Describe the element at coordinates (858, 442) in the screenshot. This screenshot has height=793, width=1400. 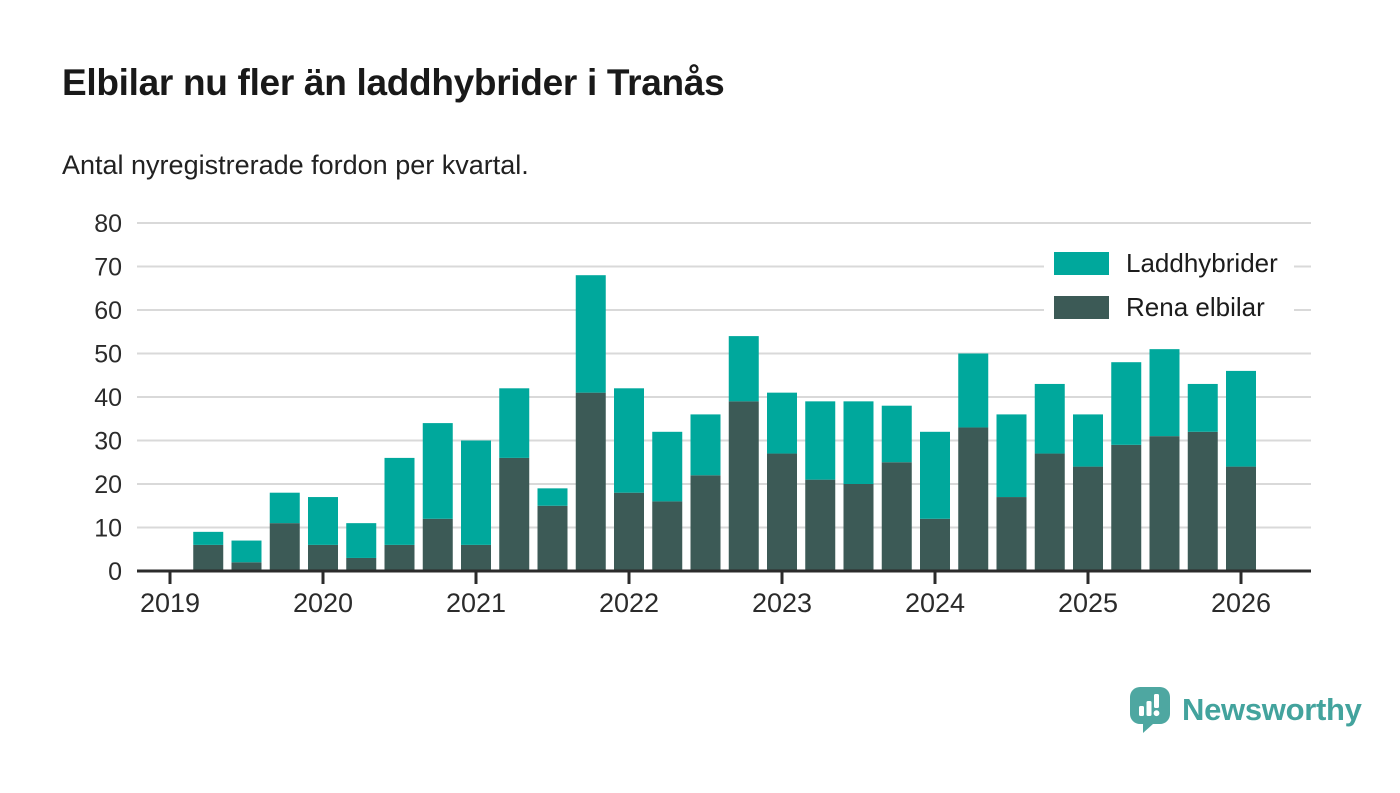
I see `bar-laddhybrider-2023-Q3` at that location.